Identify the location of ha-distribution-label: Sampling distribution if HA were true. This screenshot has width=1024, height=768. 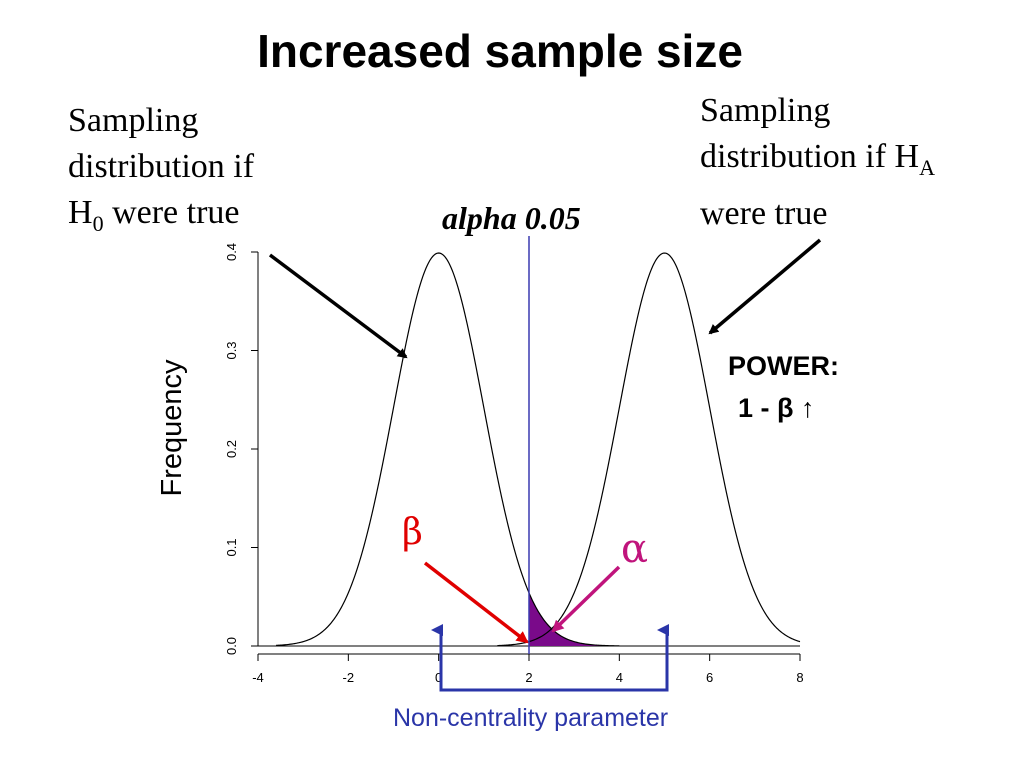
(817, 162).